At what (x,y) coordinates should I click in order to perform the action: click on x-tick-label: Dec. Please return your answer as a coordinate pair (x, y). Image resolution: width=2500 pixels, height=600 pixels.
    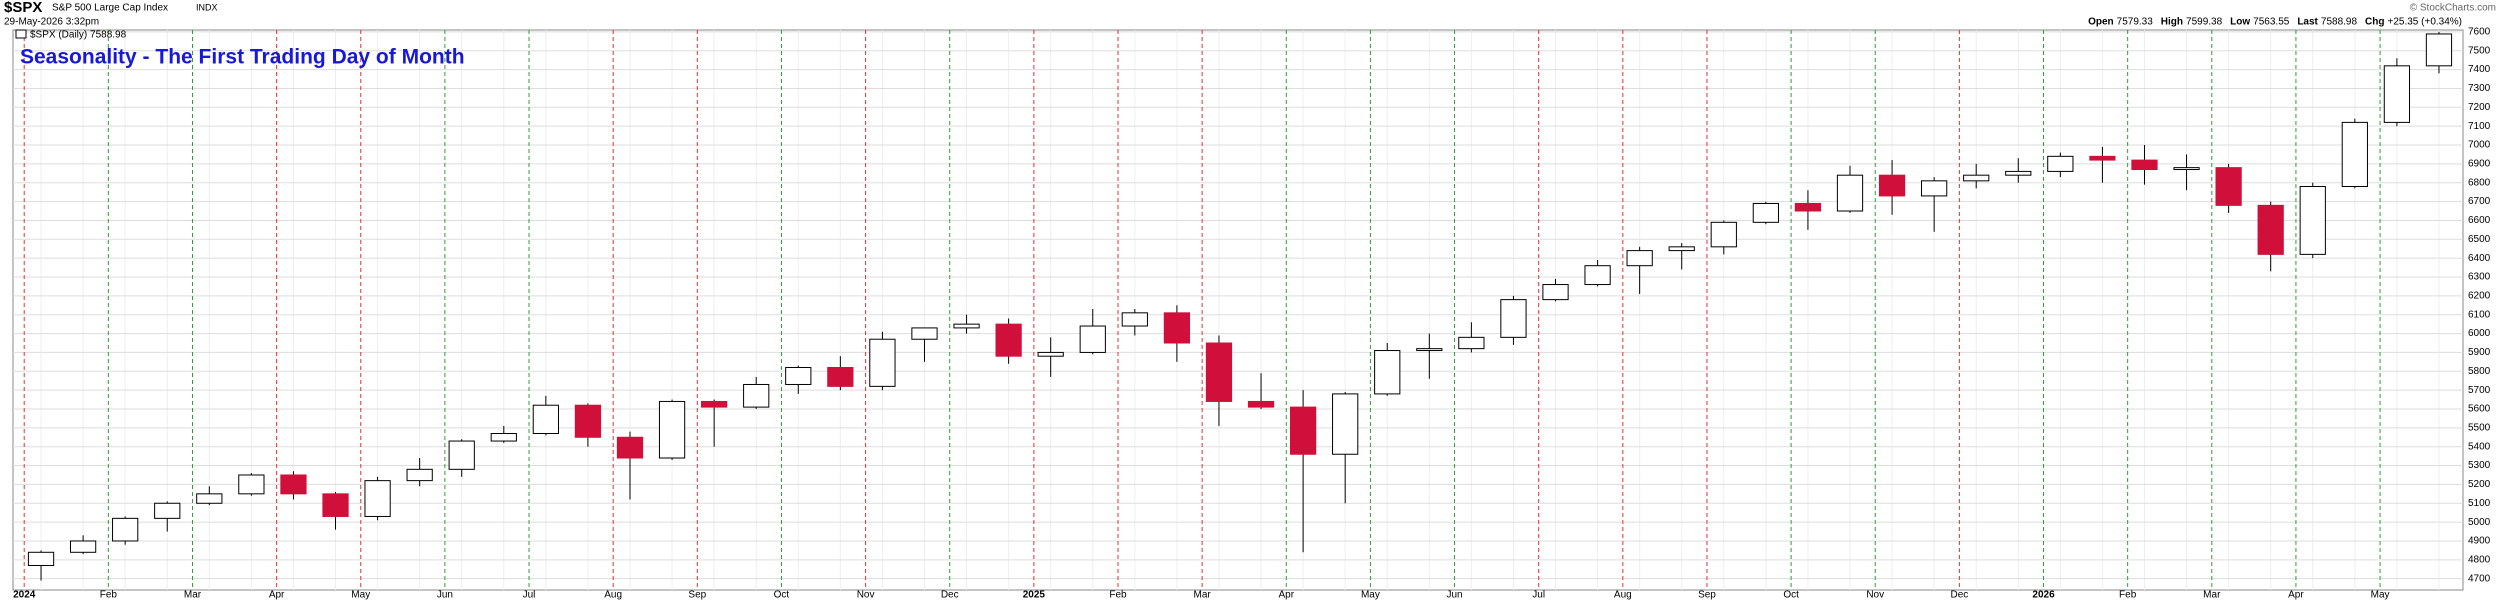
    Looking at the image, I should click on (1959, 595).